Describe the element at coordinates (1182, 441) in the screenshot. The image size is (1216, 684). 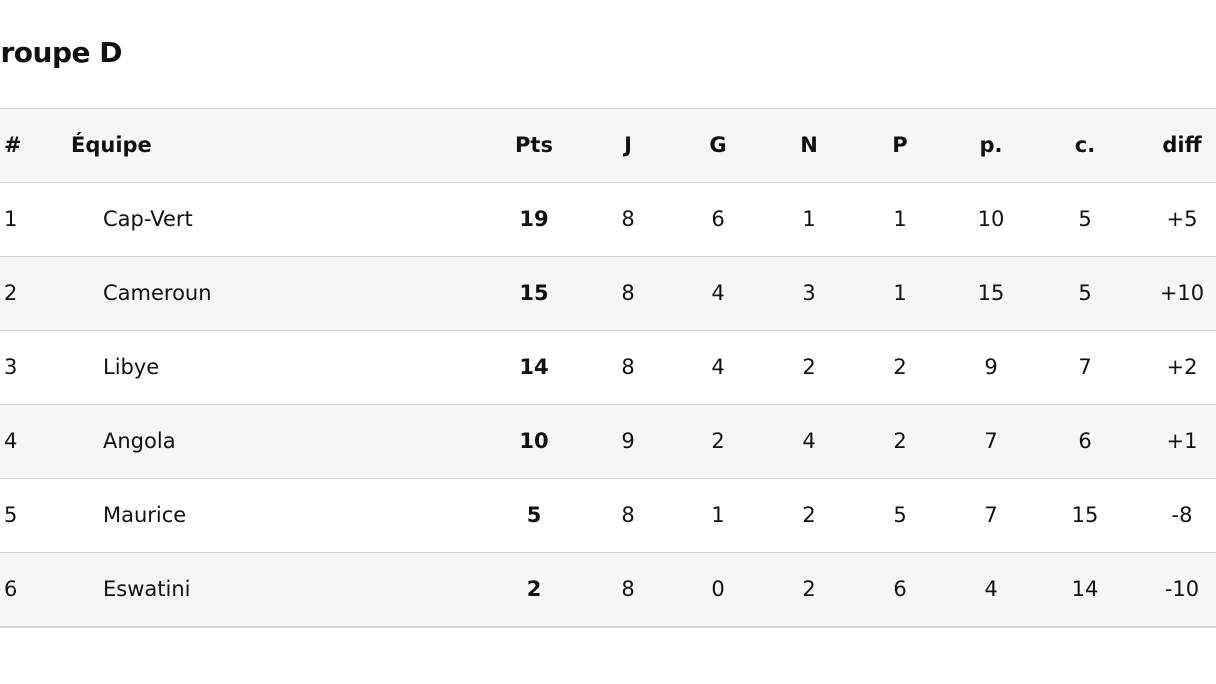
I see `goal-difference: +1` at that location.